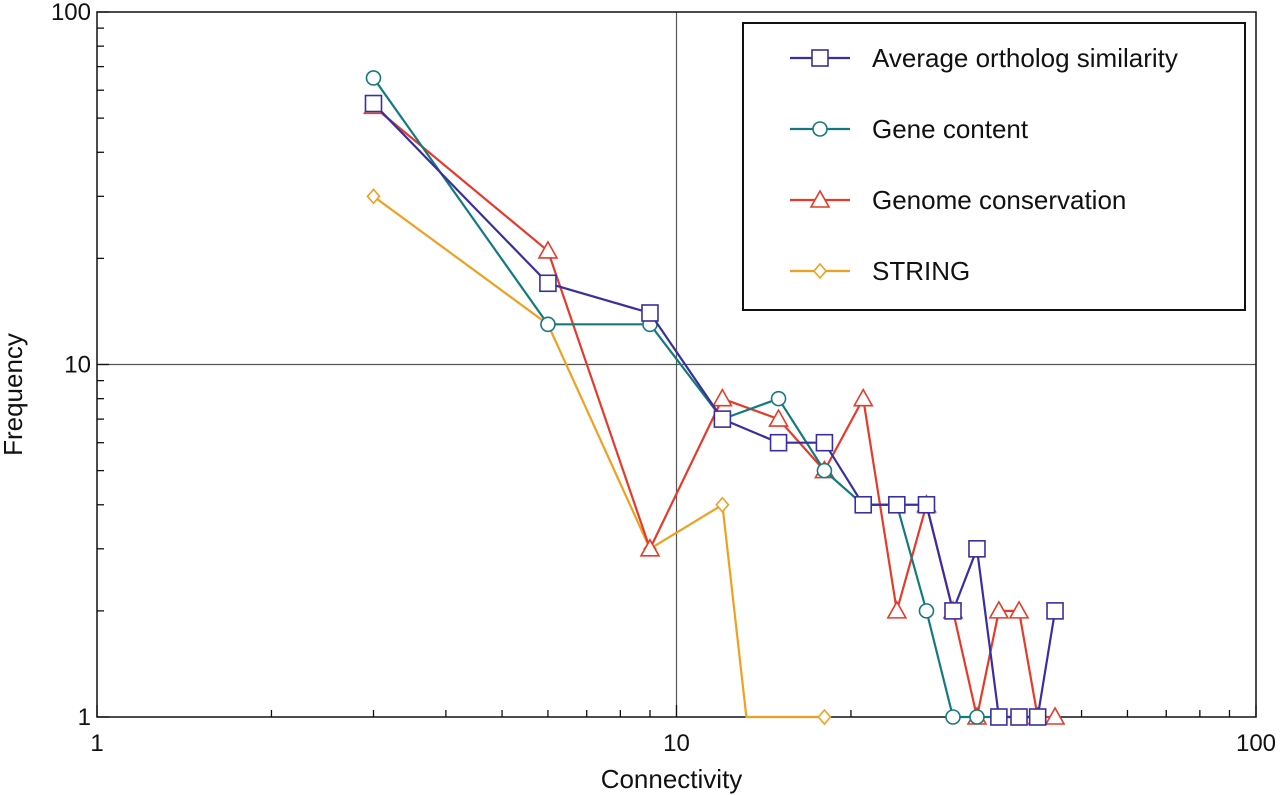 The width and height of the screenshot is (1280, 795). Describe the element at coordinates (71, 13) in the screenshot. I see `y-tick-label: 100` at that location.